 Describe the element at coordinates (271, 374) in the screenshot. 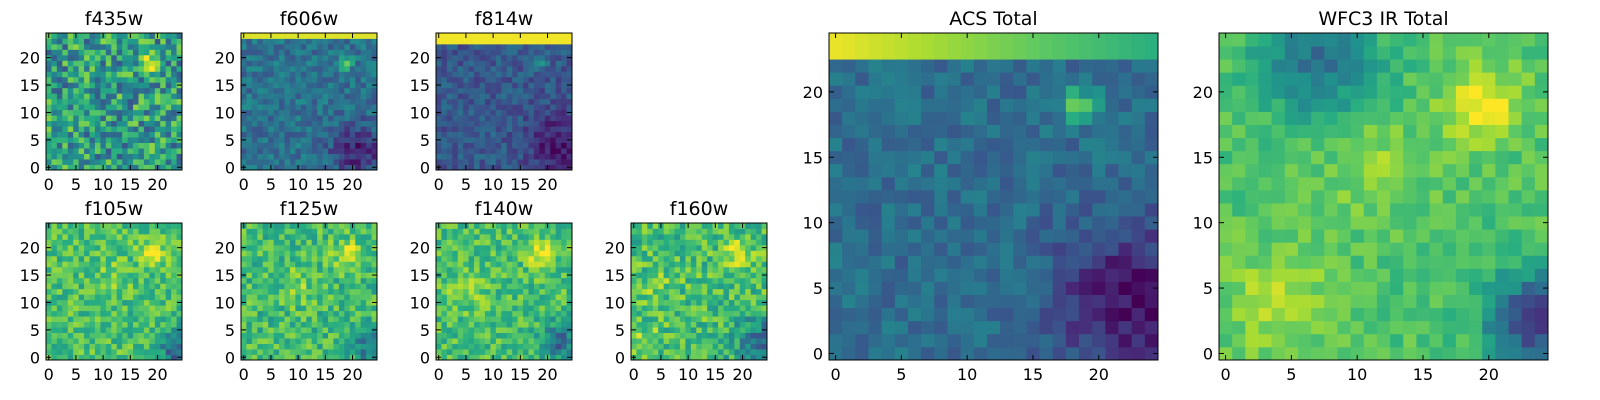

I see `x-tick-label: 5` at that location.